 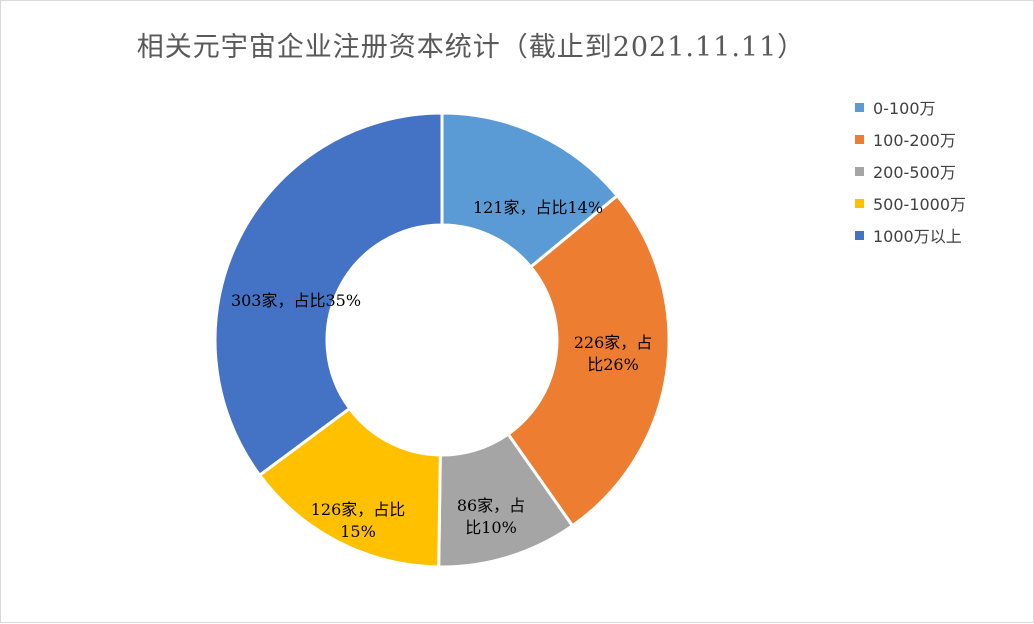 I want to click on legend-swatch-1000-plus, so click(x=859, y=235).